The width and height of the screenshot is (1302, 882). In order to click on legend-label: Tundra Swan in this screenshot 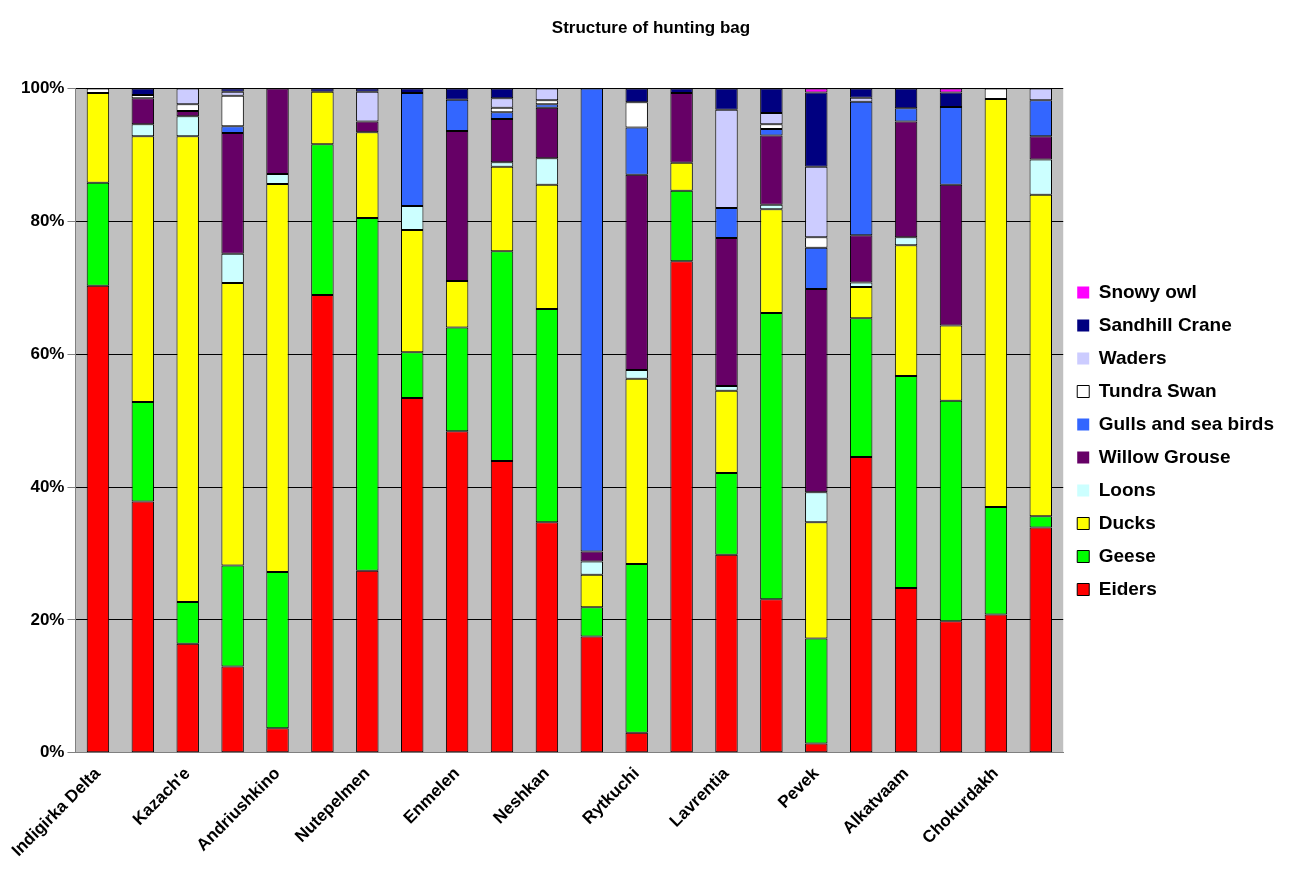, I will do `click(1157, 390)`.